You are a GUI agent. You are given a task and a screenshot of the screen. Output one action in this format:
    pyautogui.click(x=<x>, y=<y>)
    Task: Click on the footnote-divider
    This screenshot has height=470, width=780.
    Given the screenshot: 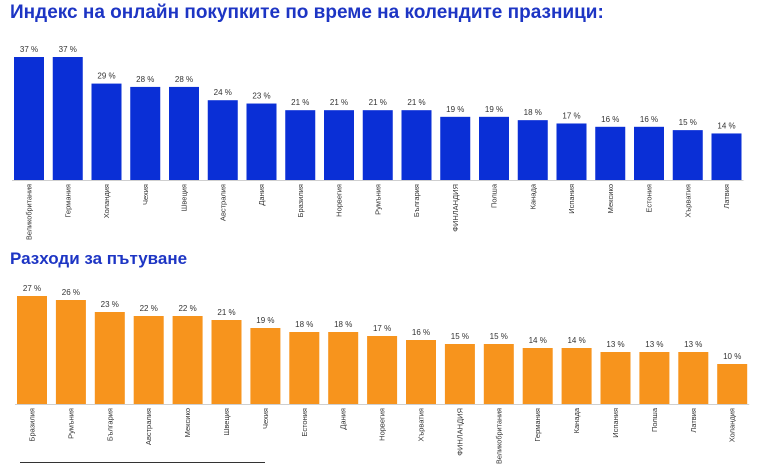 What is the action you would take?
    pyautogui.click(x=142, y=462)
    